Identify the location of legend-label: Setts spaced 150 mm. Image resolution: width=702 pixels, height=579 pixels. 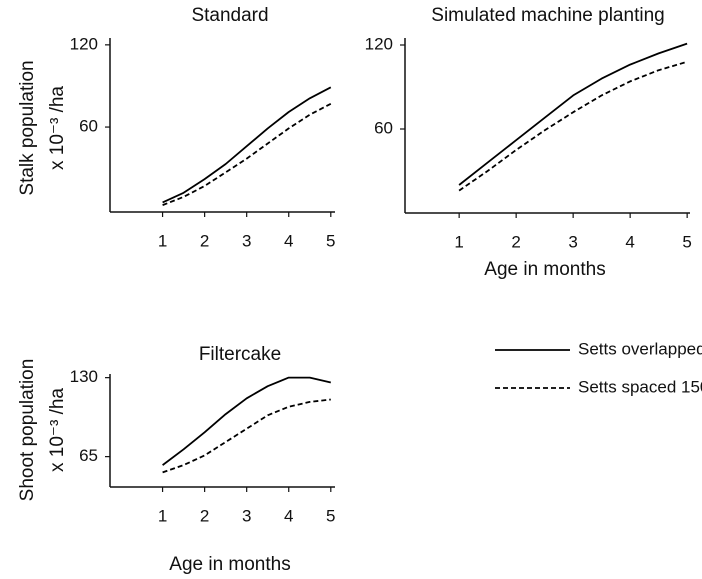
(640, 386).